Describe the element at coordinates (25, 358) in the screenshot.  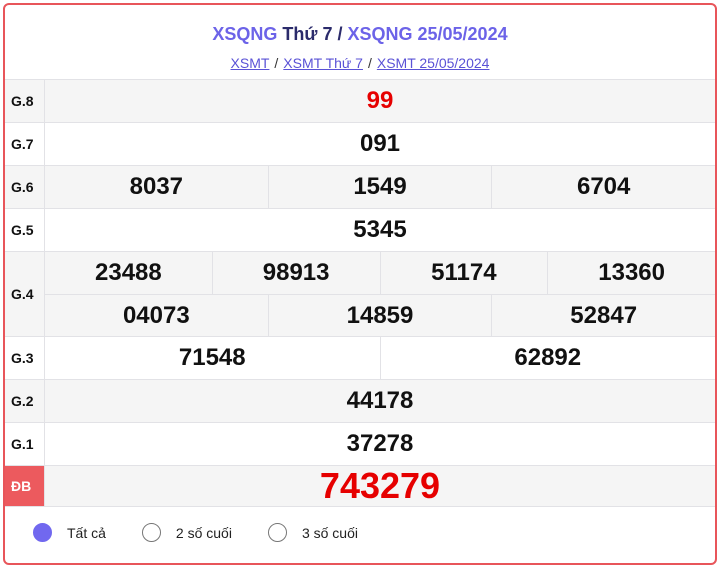
I see `prize-label: G.3` at that location.